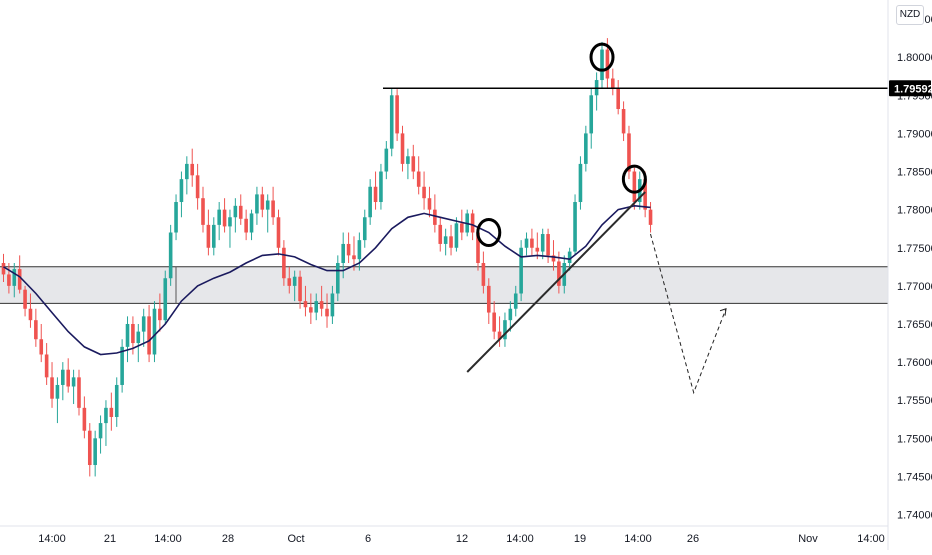  I want to click on projection-arrowhead, so click(723, 312).